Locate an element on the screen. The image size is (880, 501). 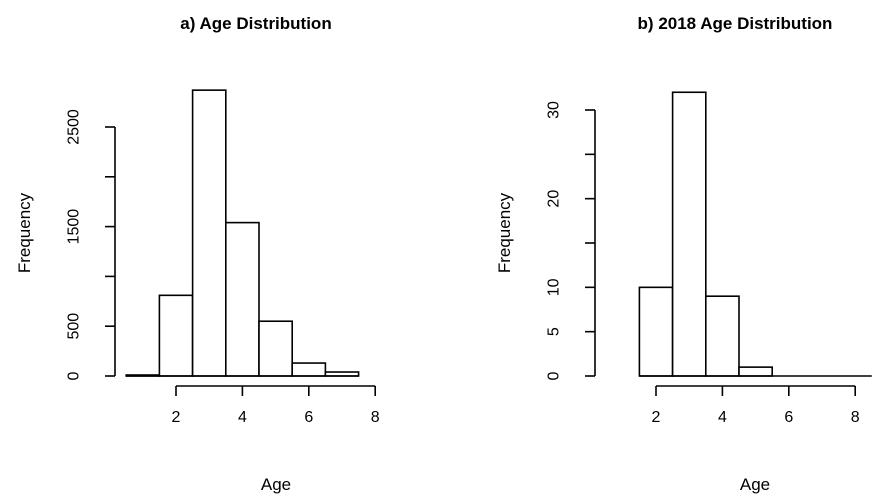
y-tick-label: 20 is located at coordinates (554, 199).